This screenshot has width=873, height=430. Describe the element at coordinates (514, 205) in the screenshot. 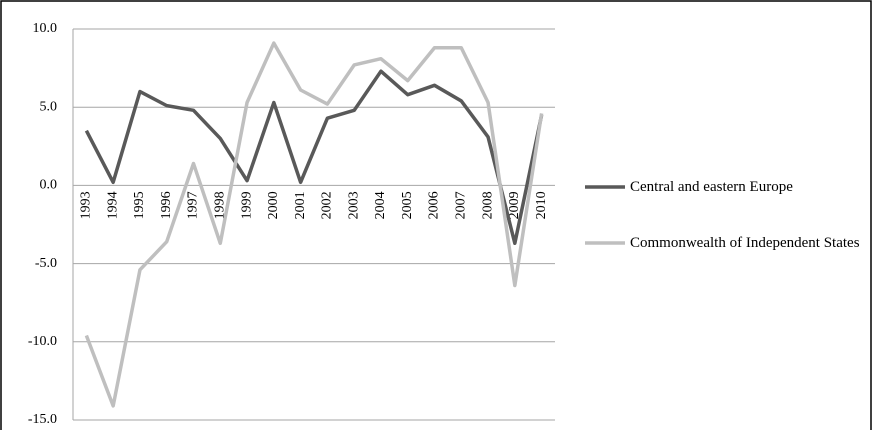

I see `x-tick-label: 2009` at that location.